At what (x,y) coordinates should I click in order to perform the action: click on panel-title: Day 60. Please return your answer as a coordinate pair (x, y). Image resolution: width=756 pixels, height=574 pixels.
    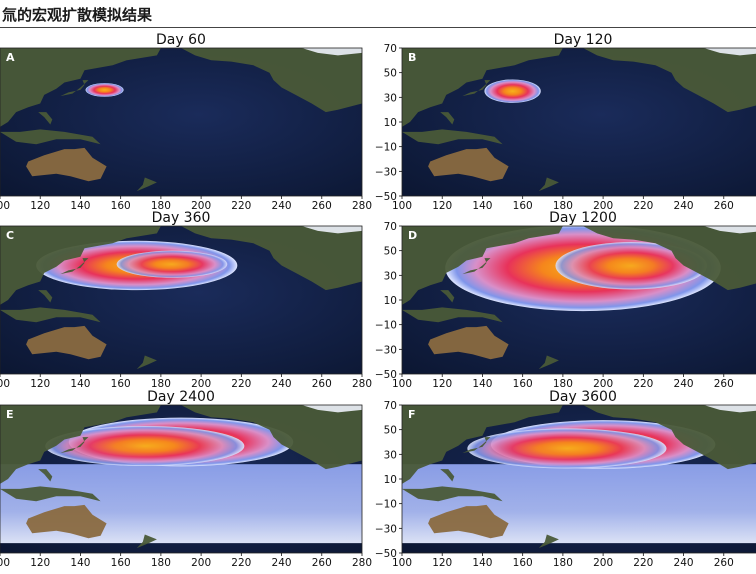
    Looking at the image, I should click on (181, 40).